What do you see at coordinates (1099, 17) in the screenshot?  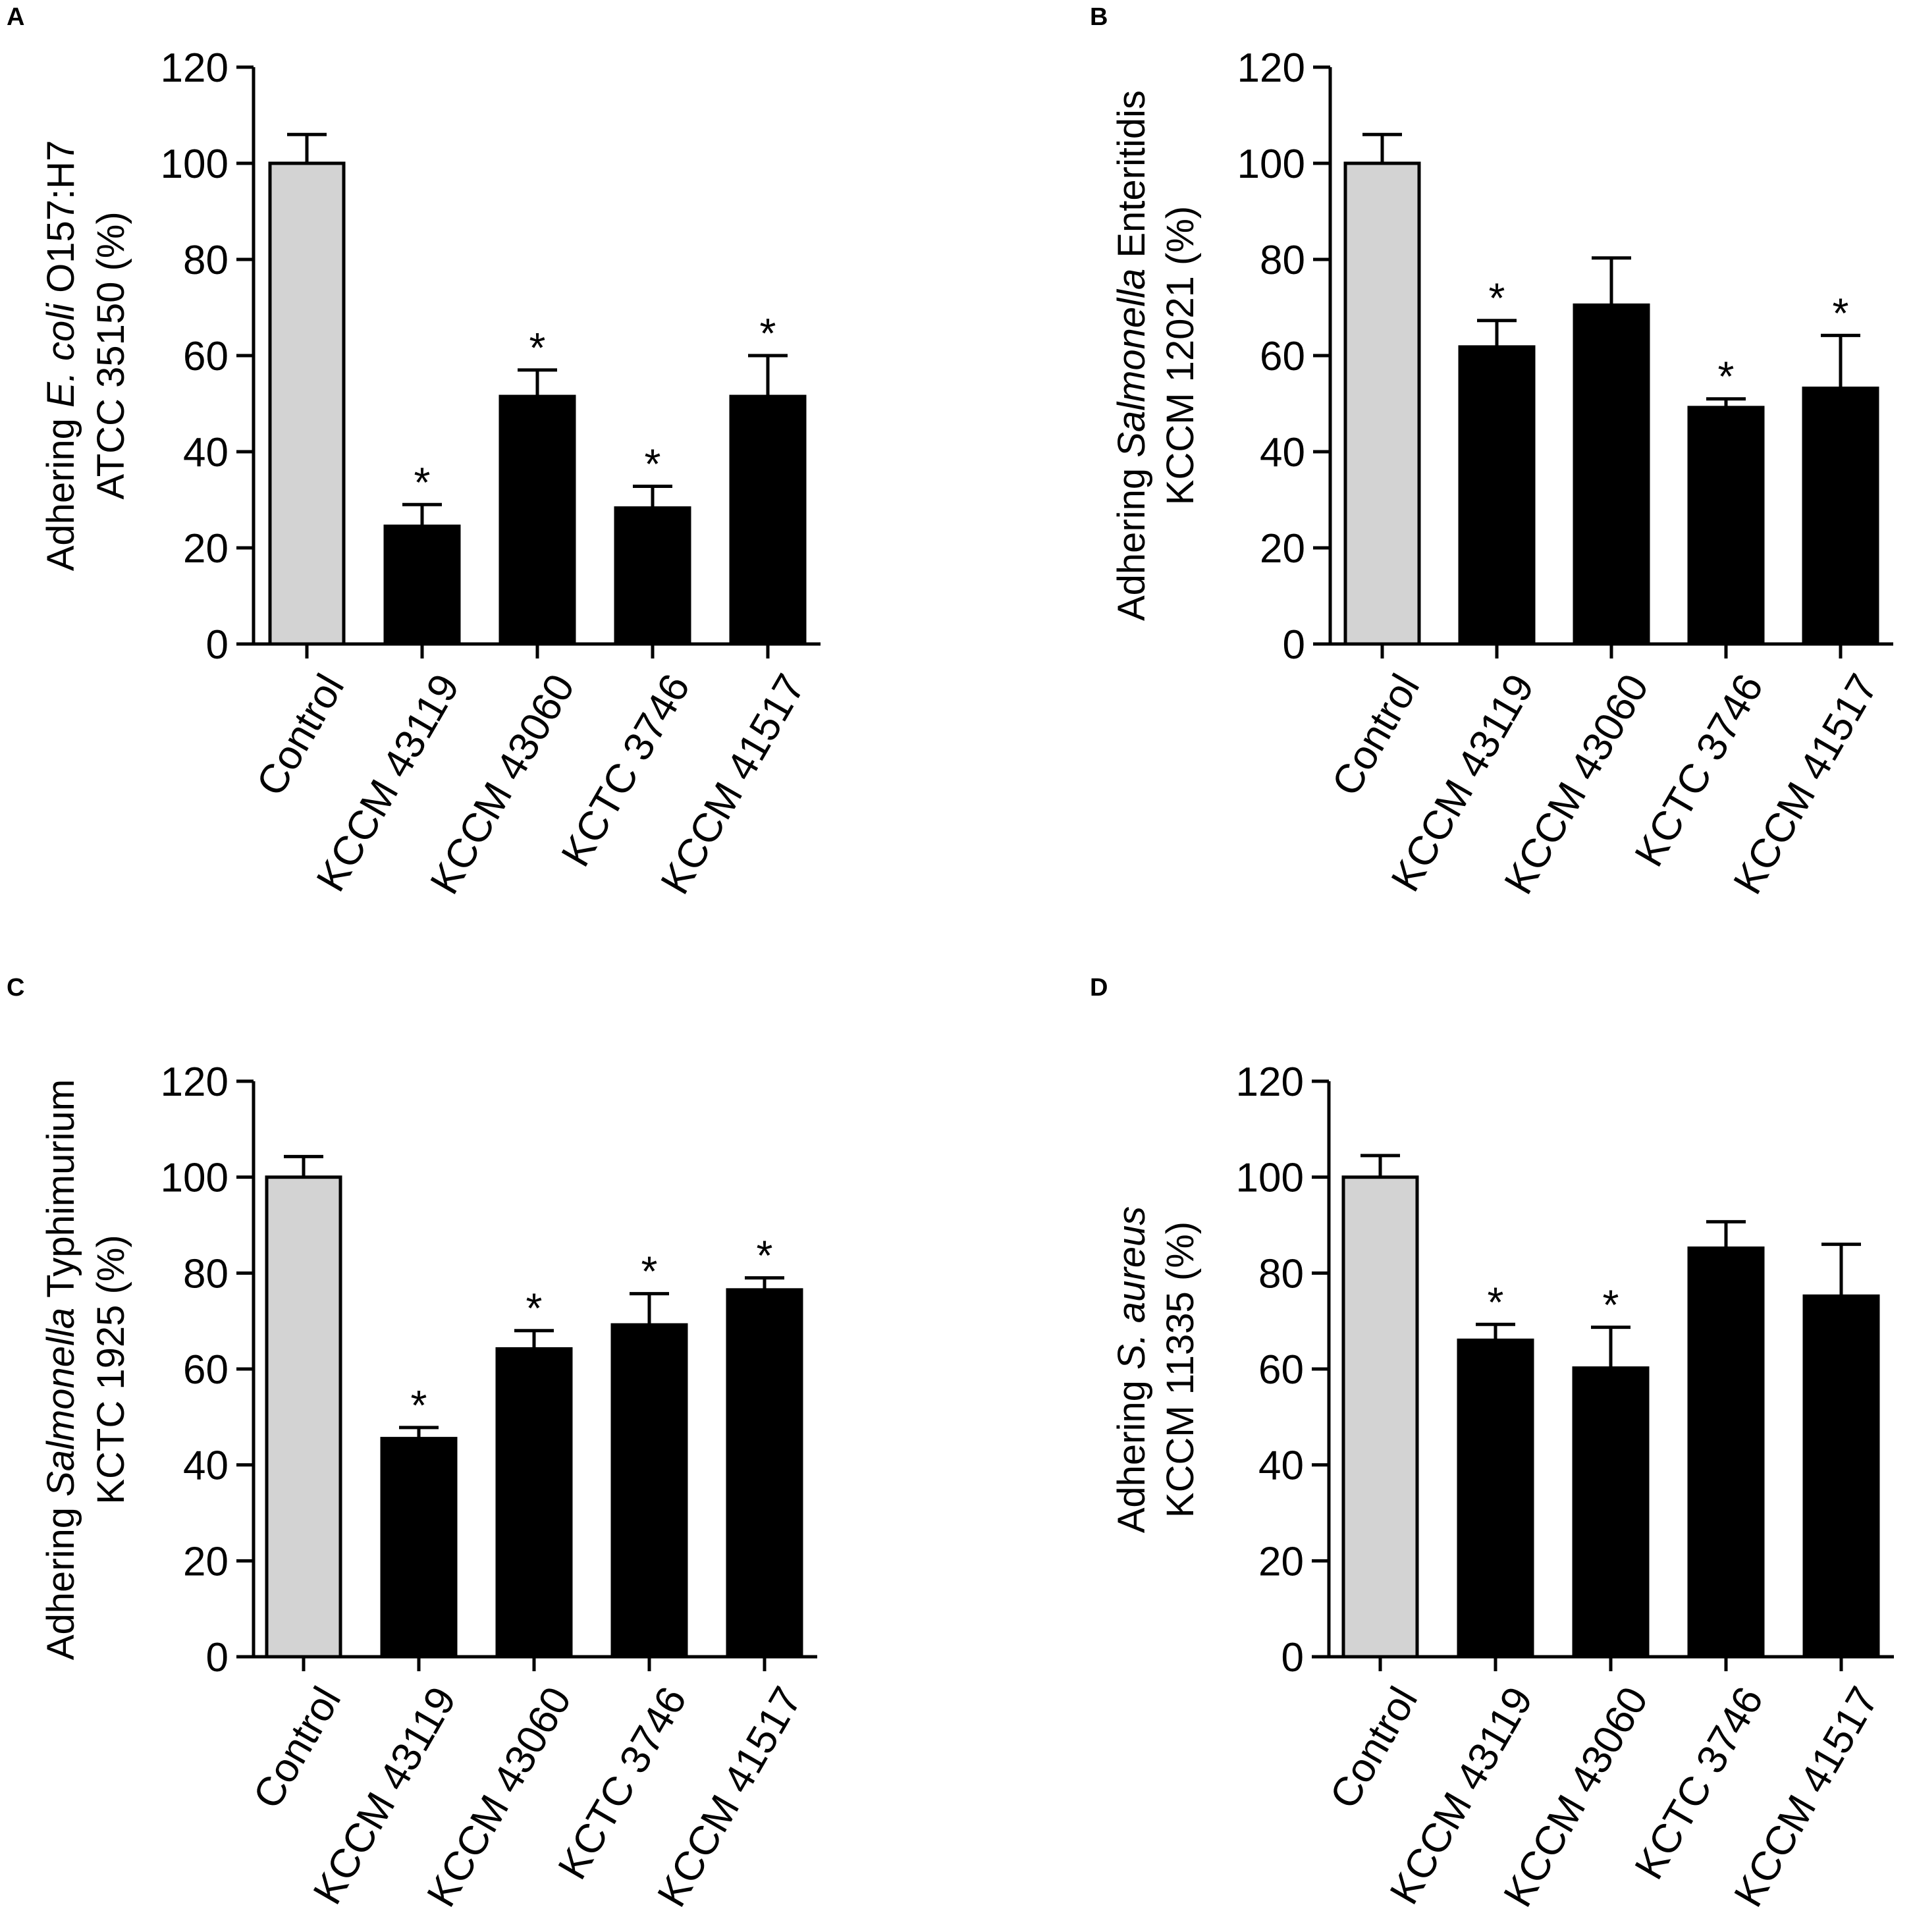 I see `panel-letter: B` at bounding box center [1099, 17].